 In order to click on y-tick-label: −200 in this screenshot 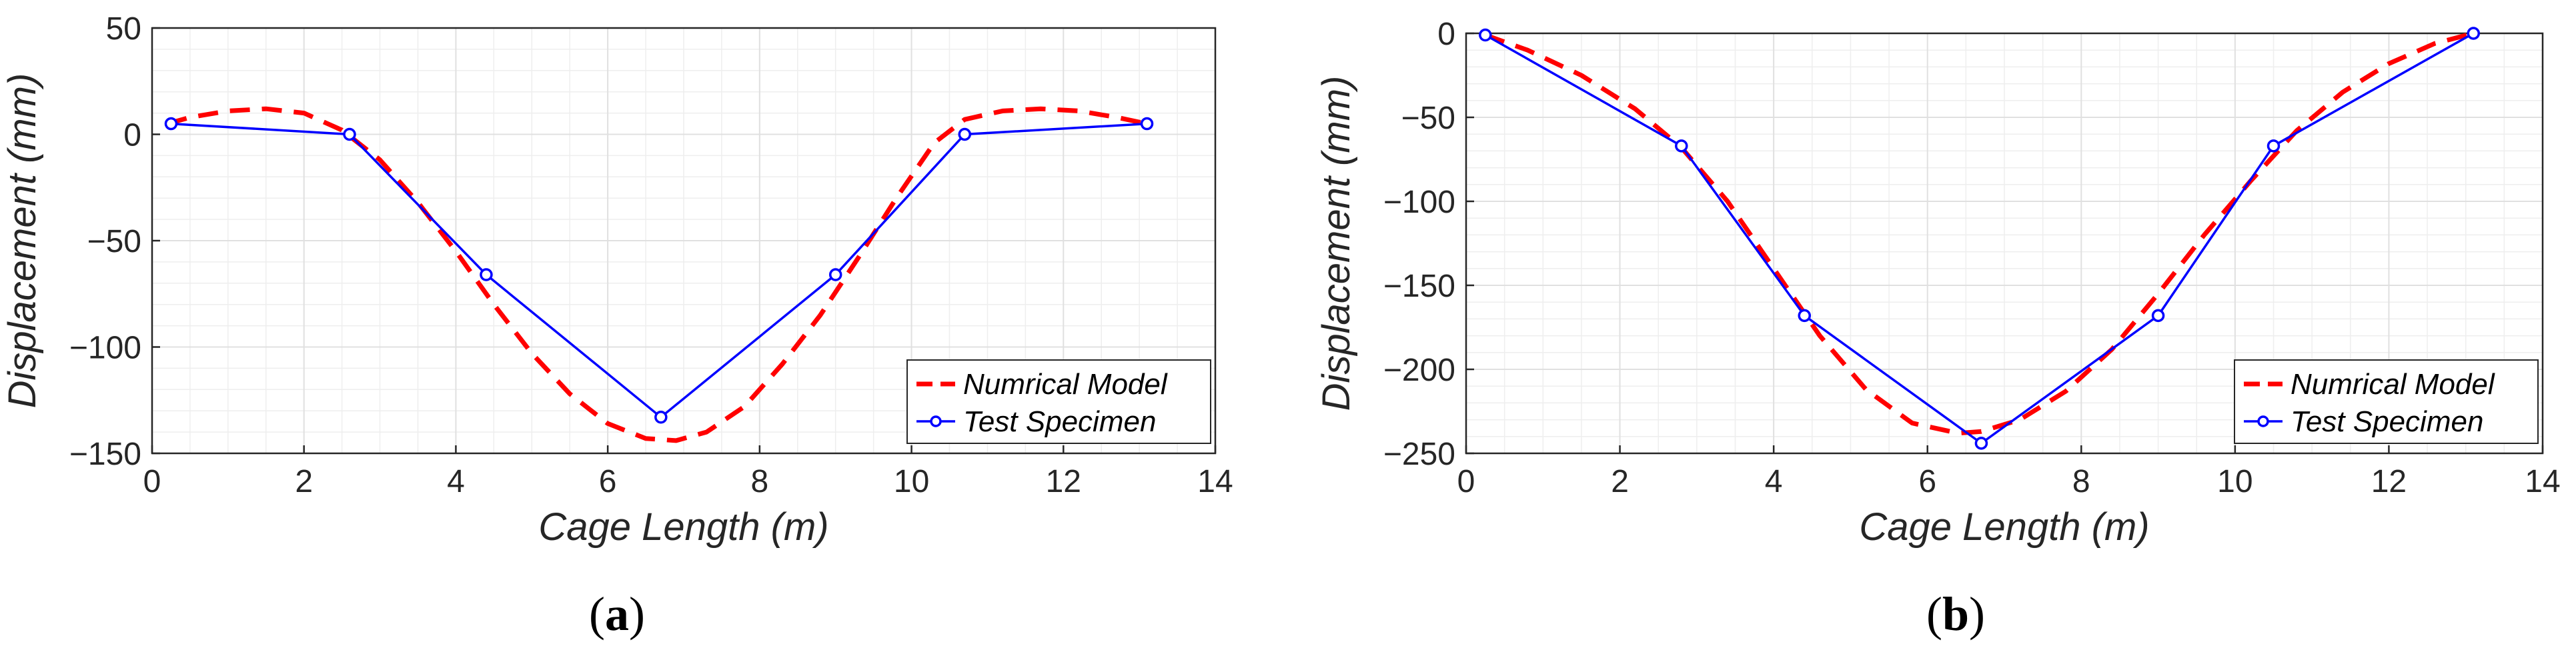, I will do `click(1419, 370)`.